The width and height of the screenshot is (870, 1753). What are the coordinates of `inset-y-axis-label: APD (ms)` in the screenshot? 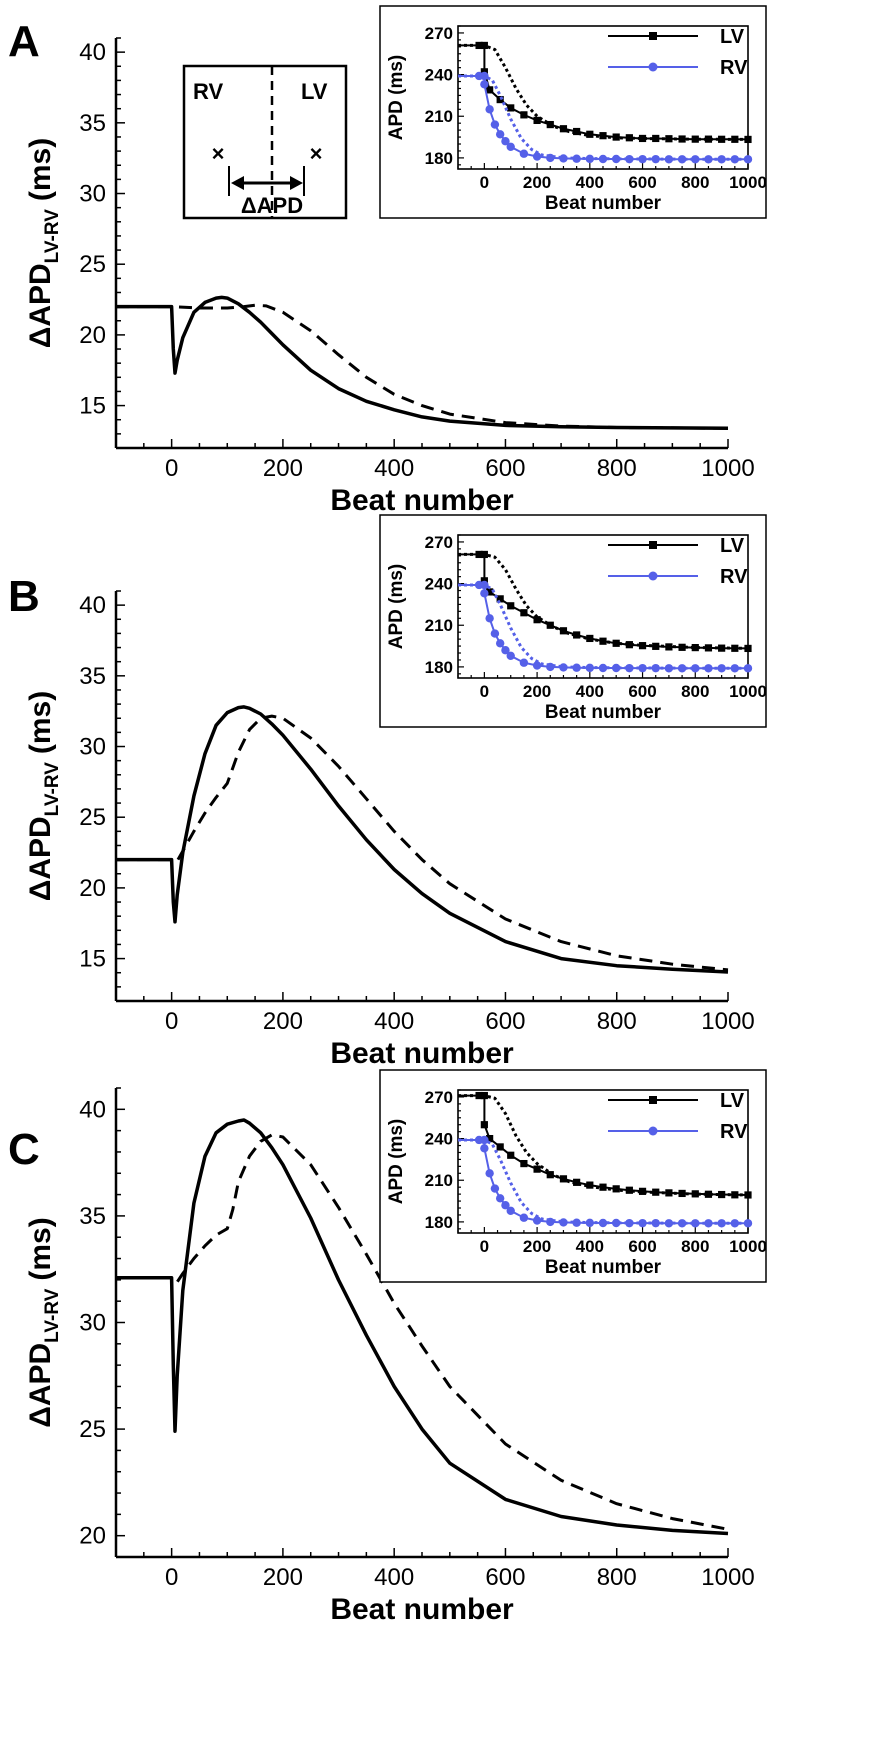 It's located at (396, 98).